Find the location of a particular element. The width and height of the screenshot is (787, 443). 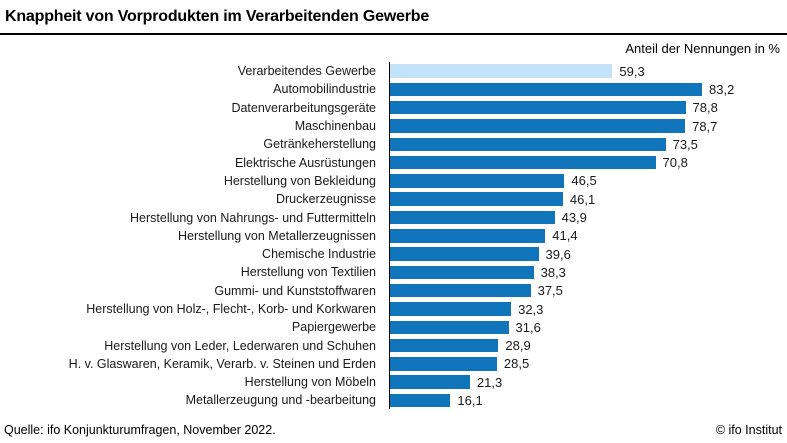

chart-row: Datenverarbeitungsgeräte 78,8 is located at coordinates (393, 108).